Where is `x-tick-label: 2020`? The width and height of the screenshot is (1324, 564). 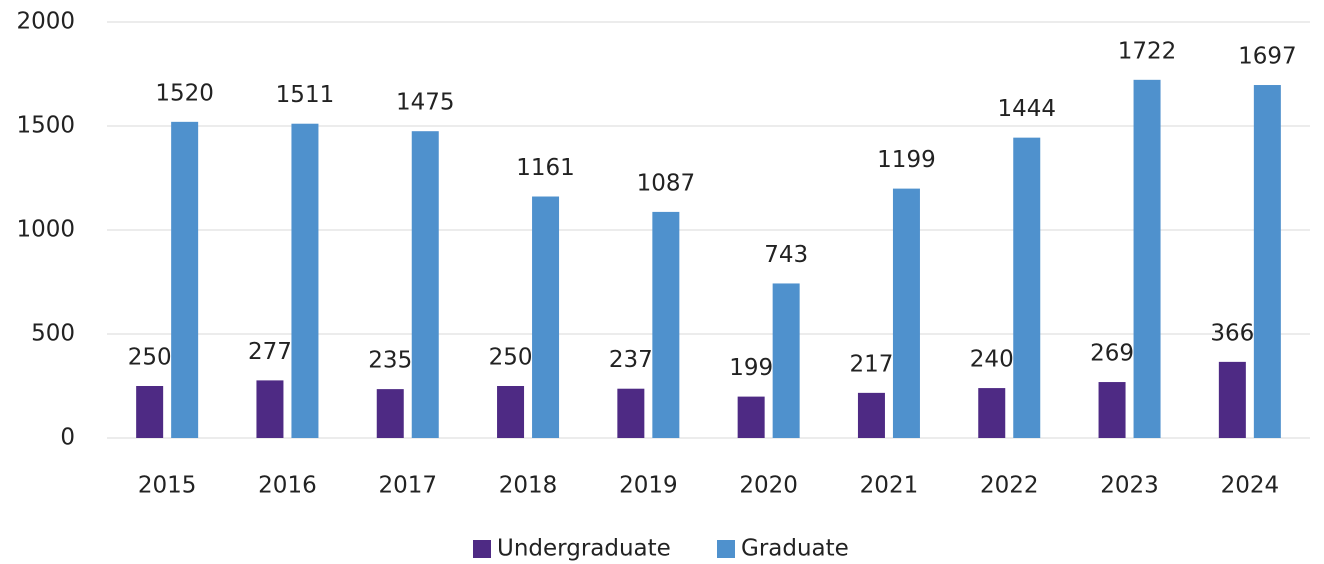 x-tick-label: 2020 is located at coordinates (768, 486).